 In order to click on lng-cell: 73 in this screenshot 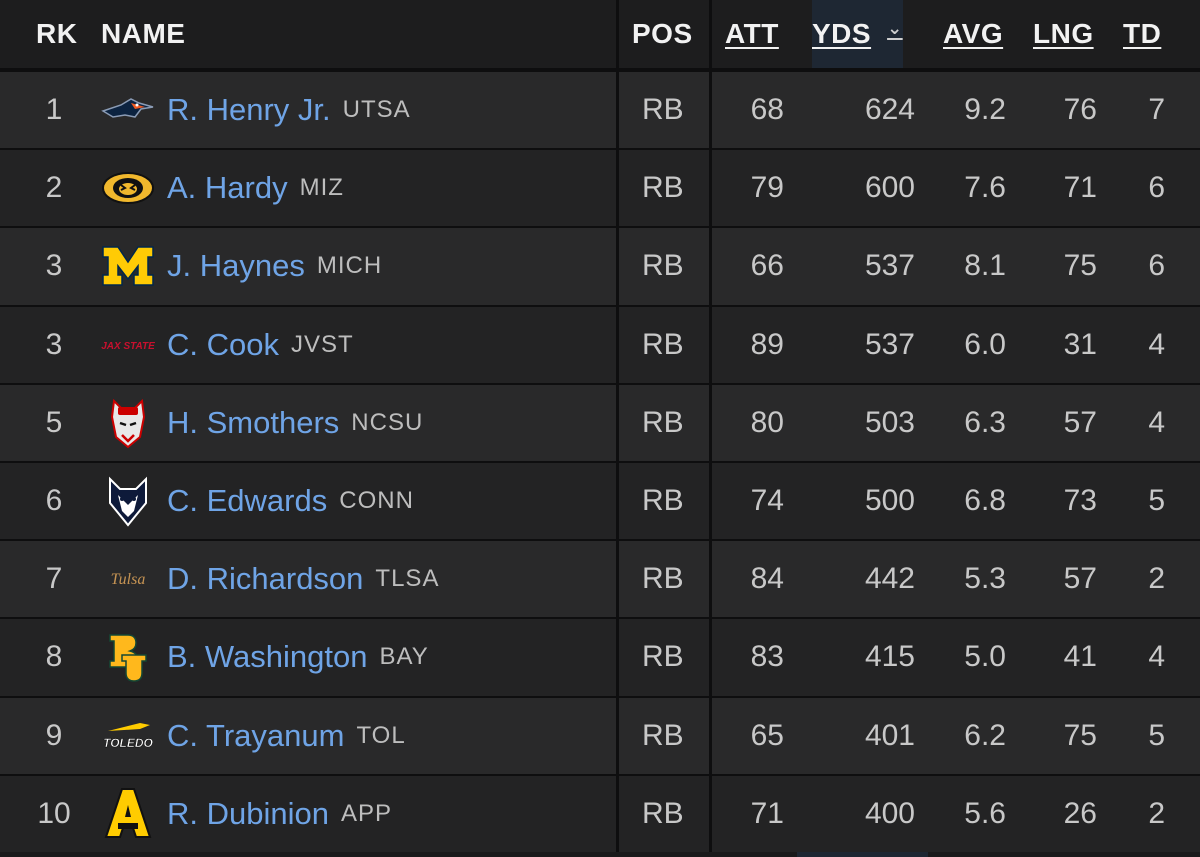, I will do `click(1080, 501)`.